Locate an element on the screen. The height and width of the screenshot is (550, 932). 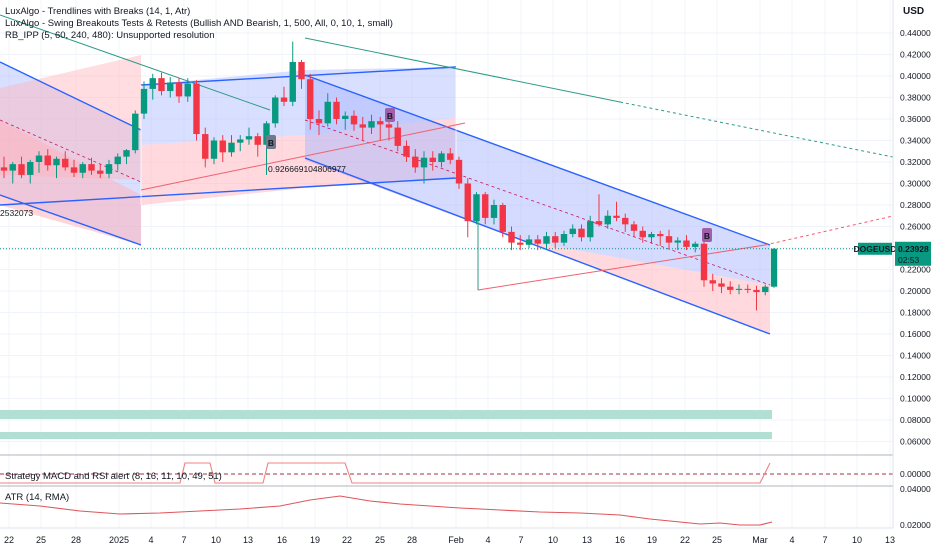
x-tick-label: 25 is located at coordinates (380, 540).